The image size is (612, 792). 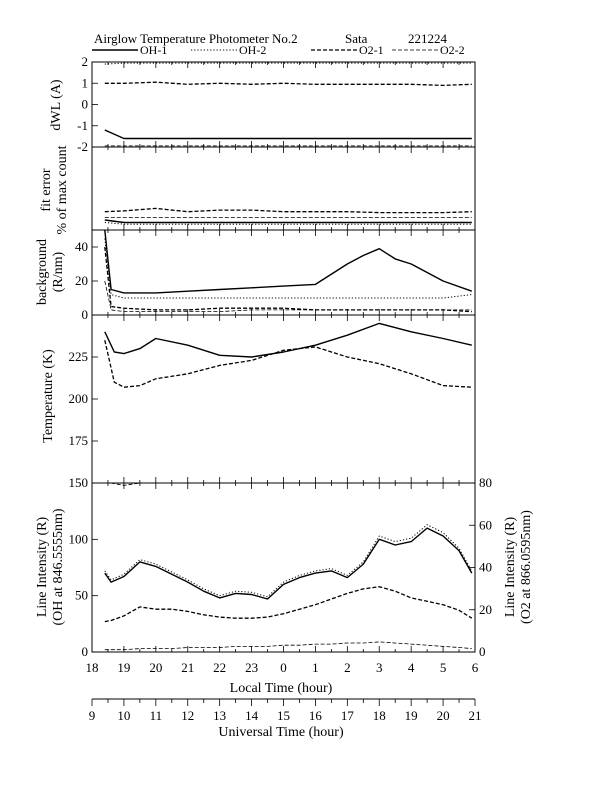 I want to click on local-tick-label: 23, so click(x=251, y=667).